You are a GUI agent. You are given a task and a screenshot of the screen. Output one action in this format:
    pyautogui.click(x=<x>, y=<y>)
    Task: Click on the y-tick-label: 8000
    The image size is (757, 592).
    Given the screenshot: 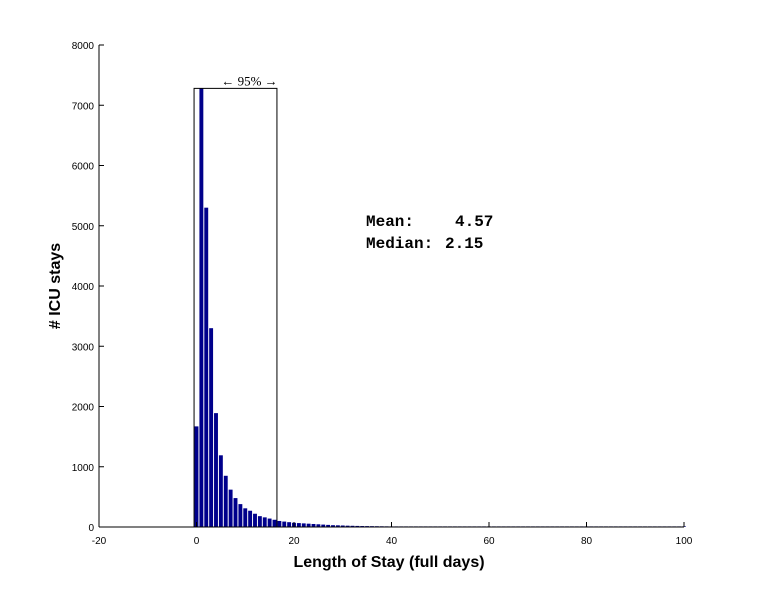 What is the action you would take?
    pyautogui.click(x=83, y=46)
    